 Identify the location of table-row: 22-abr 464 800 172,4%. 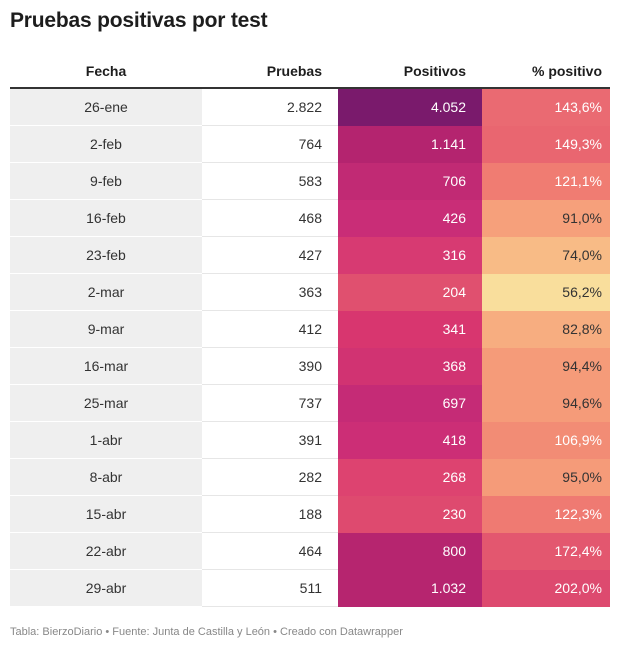
(310, 551).